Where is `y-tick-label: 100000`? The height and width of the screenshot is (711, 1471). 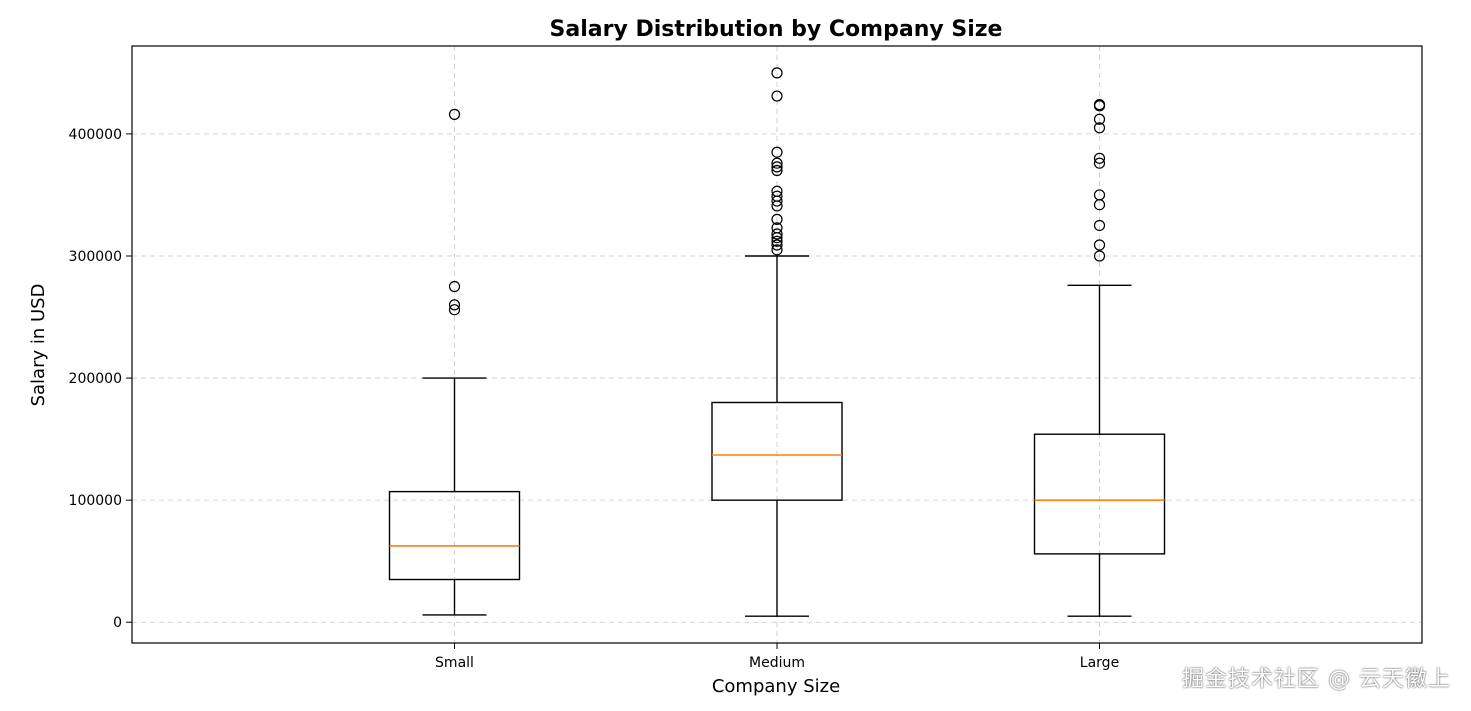 y-tick-label: 100000 is located at coordinates (95, 501).